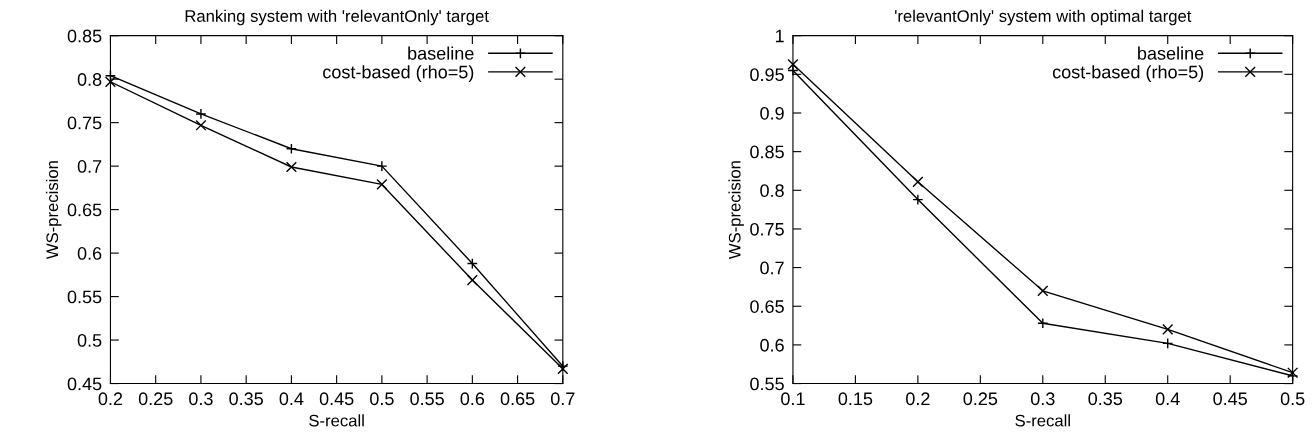 This screenshot has width=1315, height=446. I want to click on y-tick-label: 0.95, so click(767, 75).